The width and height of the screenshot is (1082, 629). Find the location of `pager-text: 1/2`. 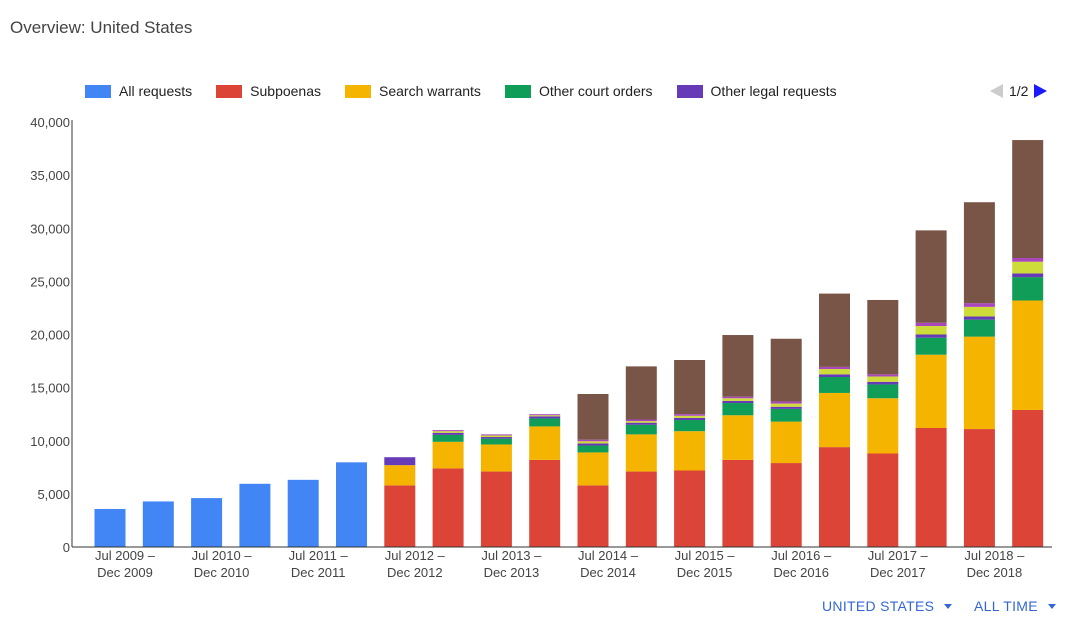

pager-text: 1/2 is located at coordinates (1019, 91).